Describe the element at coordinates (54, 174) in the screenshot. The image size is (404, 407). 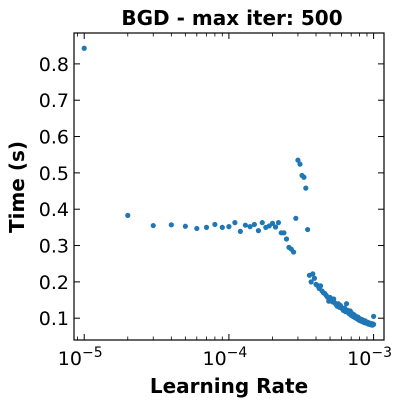
I see `y-tick-label: 0.5` at that location.